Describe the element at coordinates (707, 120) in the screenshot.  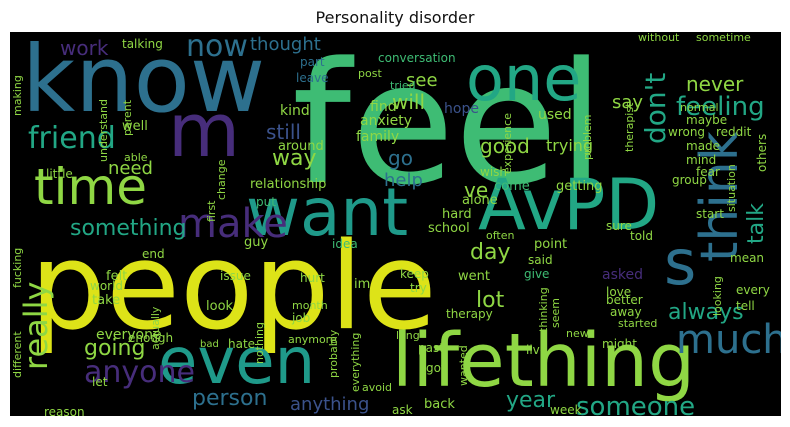
I see `word-maybe: maybe` at that location.